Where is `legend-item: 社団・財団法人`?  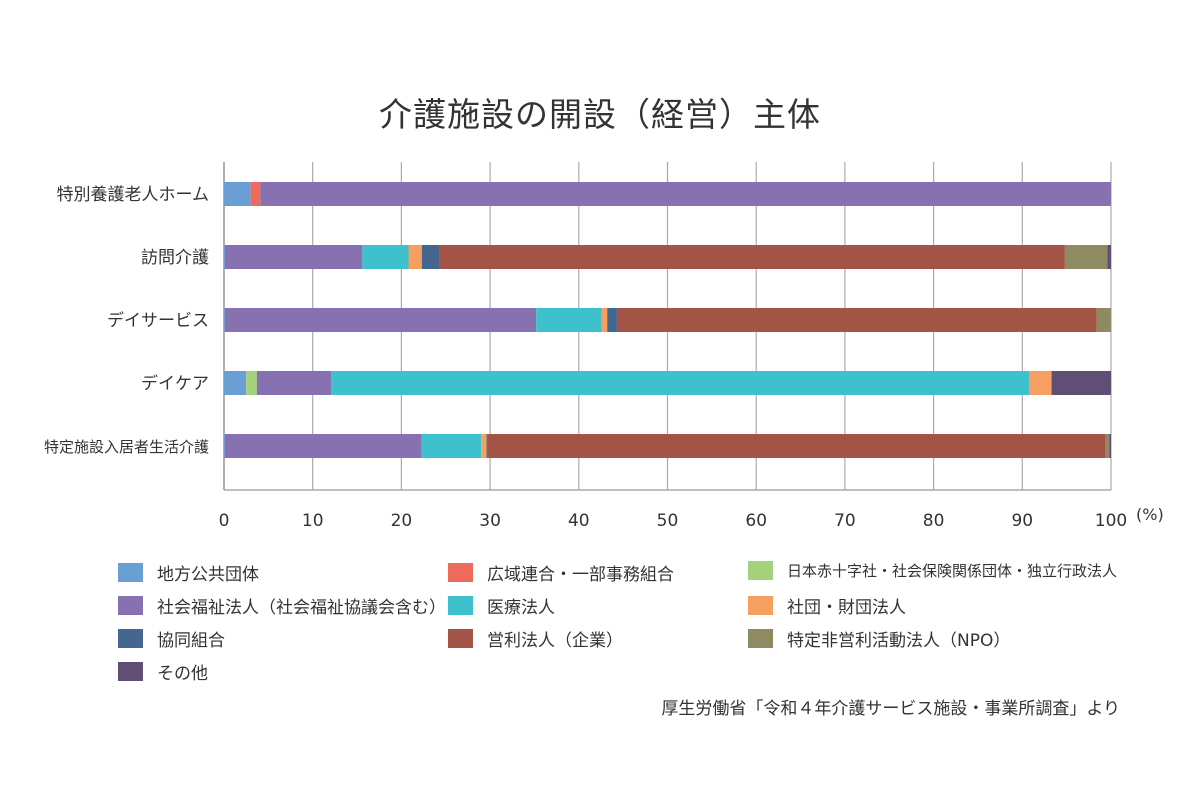
legend-item: 社団・財団法人 is located at coordinates (827, 605).